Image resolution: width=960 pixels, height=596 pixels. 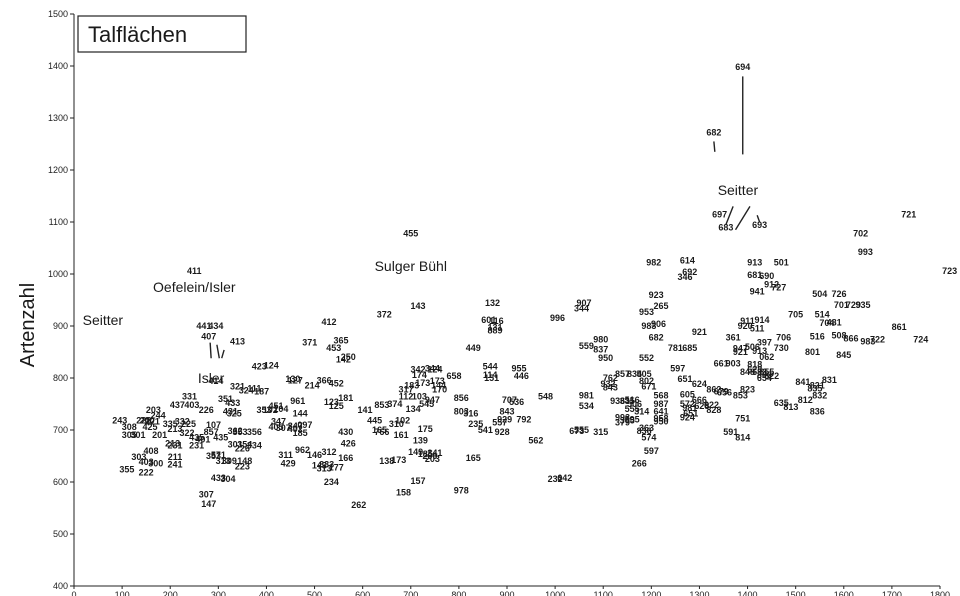 What do you see at coordinates (516, 402) in the screenshot?
I see `point-label: 536` at bounding box center [516, 402].